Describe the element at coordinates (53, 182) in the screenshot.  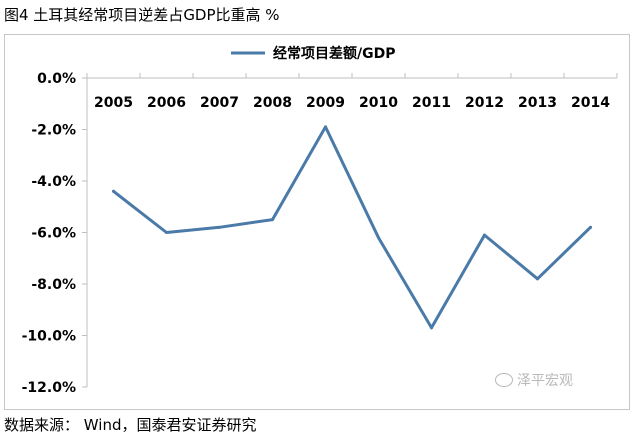
I see `y-tick-label: -4.0%` at that location.